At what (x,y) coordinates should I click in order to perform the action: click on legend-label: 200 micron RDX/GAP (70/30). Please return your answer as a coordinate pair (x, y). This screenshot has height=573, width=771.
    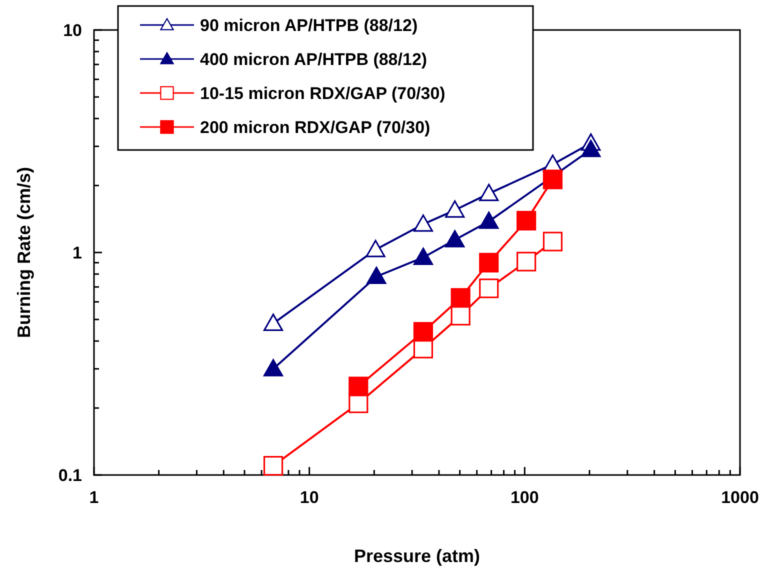
    Looking at the image, I should click on (315, 127).